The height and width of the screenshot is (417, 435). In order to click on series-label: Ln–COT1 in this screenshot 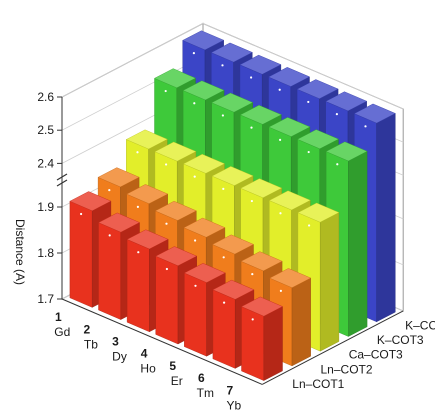, I will do `click(318, 384)`.